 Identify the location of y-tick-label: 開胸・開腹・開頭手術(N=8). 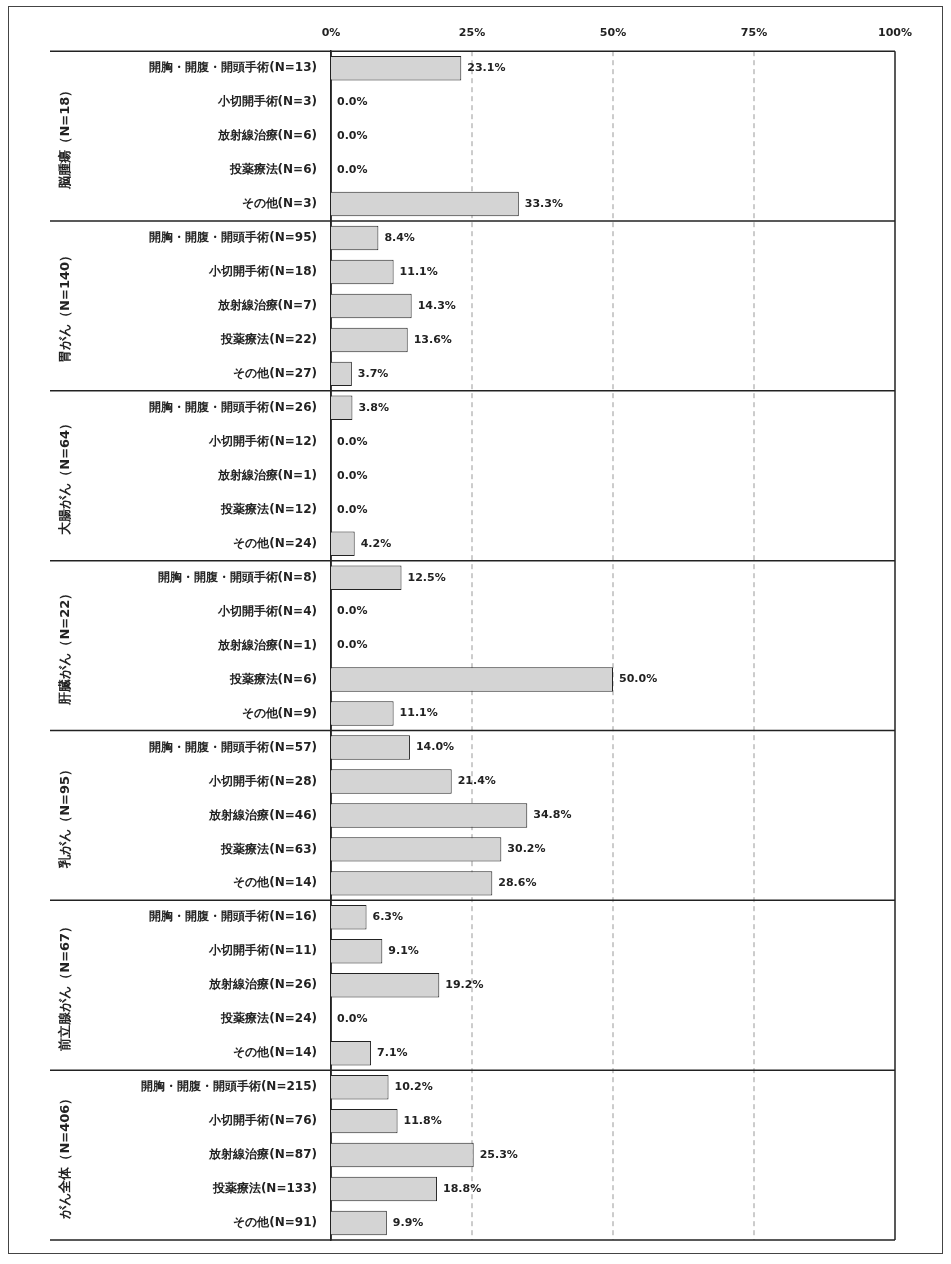
(237, 576).